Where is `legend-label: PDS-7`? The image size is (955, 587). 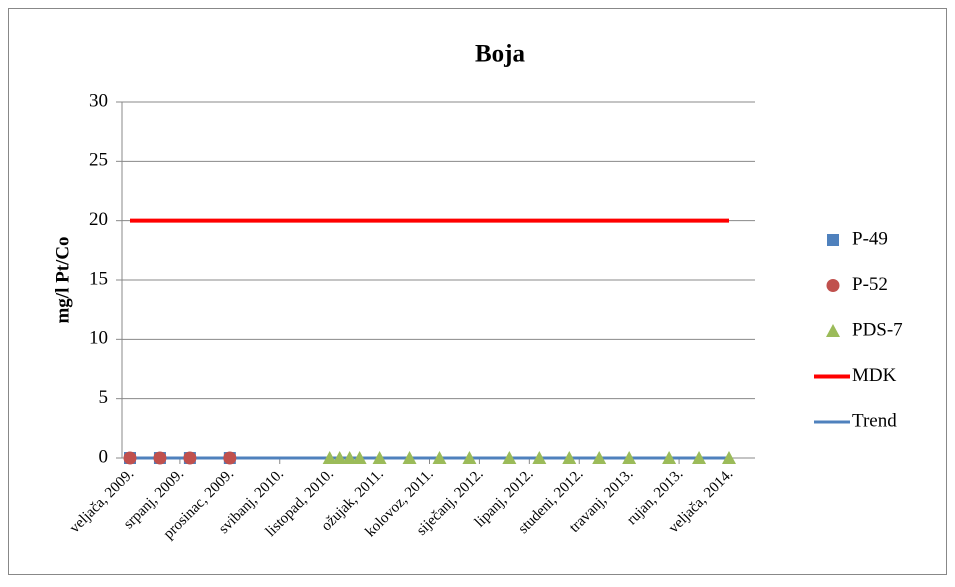 legend-label: PDS-7 is located at coordinates (877, 329).